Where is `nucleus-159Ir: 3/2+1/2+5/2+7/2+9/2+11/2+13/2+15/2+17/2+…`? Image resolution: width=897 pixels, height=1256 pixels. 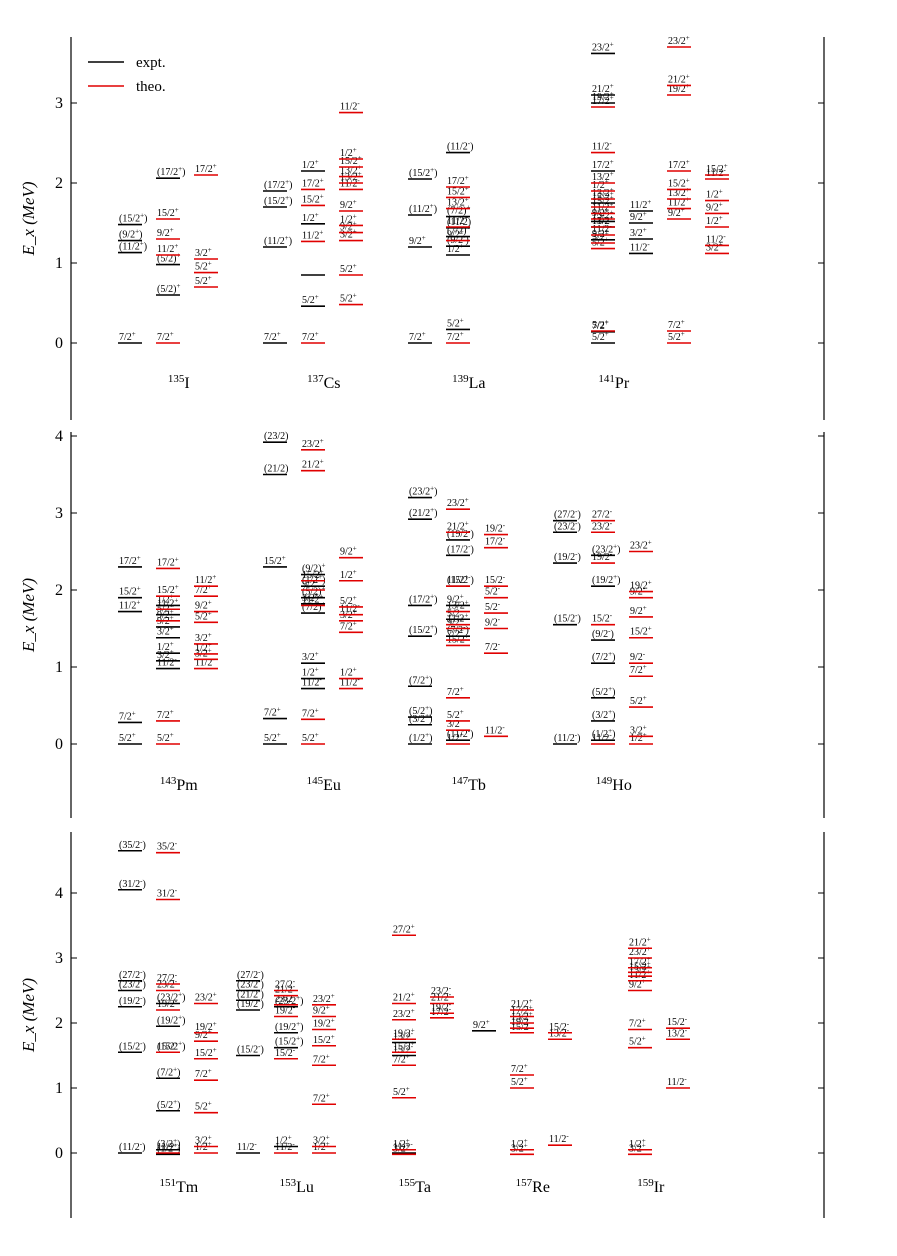
nucleus-159Ir: 3/2+1/2+5/2+7/2+9/2+11/2+13/2+15/2+17/2+… is located at coordinates (659, 1065).